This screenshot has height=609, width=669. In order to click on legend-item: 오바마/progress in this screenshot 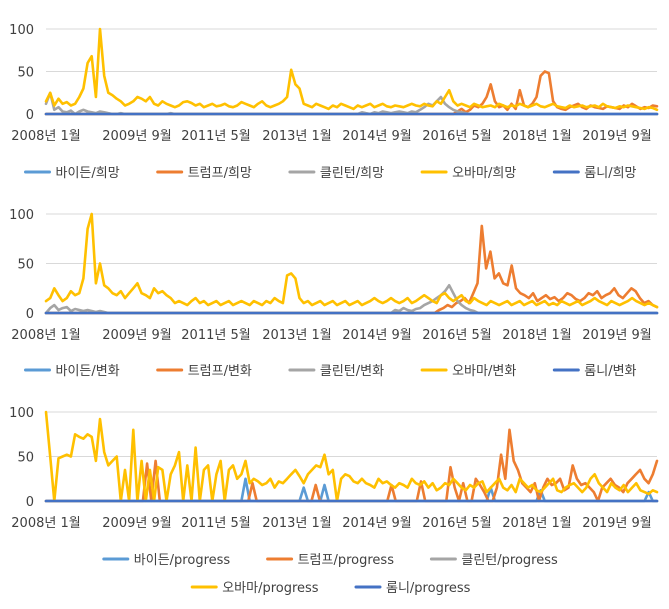, I will do `click(254, 588)`.